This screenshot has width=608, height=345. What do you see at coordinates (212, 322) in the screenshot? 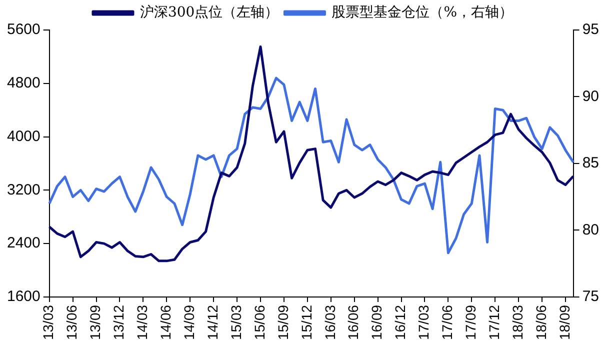
I see `x-tick-label: 14/12` at bounding box center [212, 322].